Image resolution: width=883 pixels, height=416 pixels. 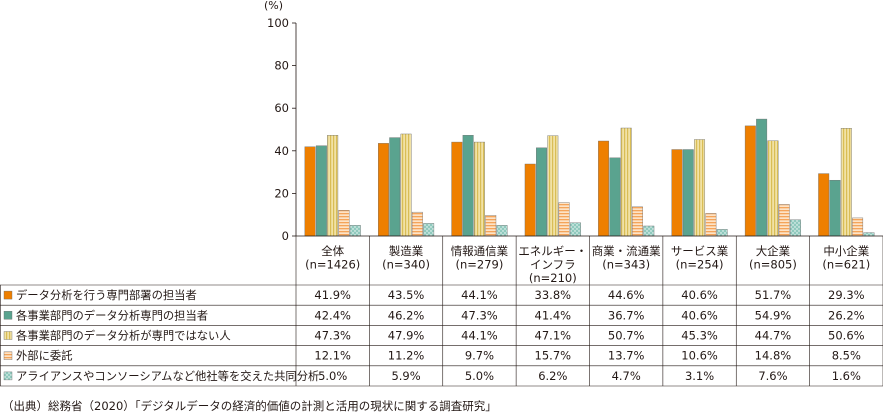 I want to click on table-cell-value: 43.5%, so click(x=406, y=295).